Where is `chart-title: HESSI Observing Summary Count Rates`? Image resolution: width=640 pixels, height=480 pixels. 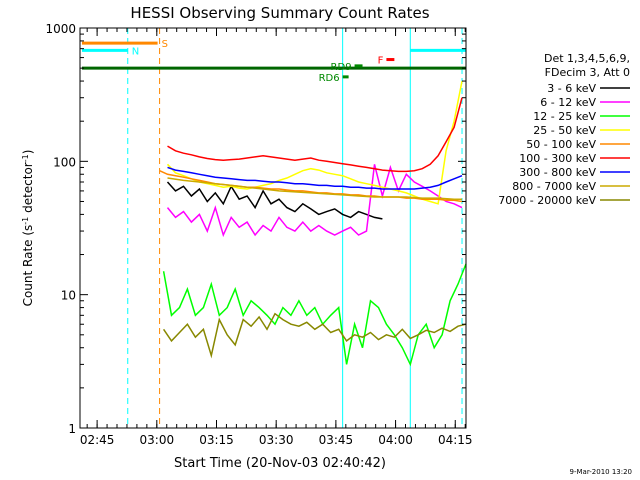
chart-title: HESSI Observing Summary Count Rates is located at coordinates (279, 13).